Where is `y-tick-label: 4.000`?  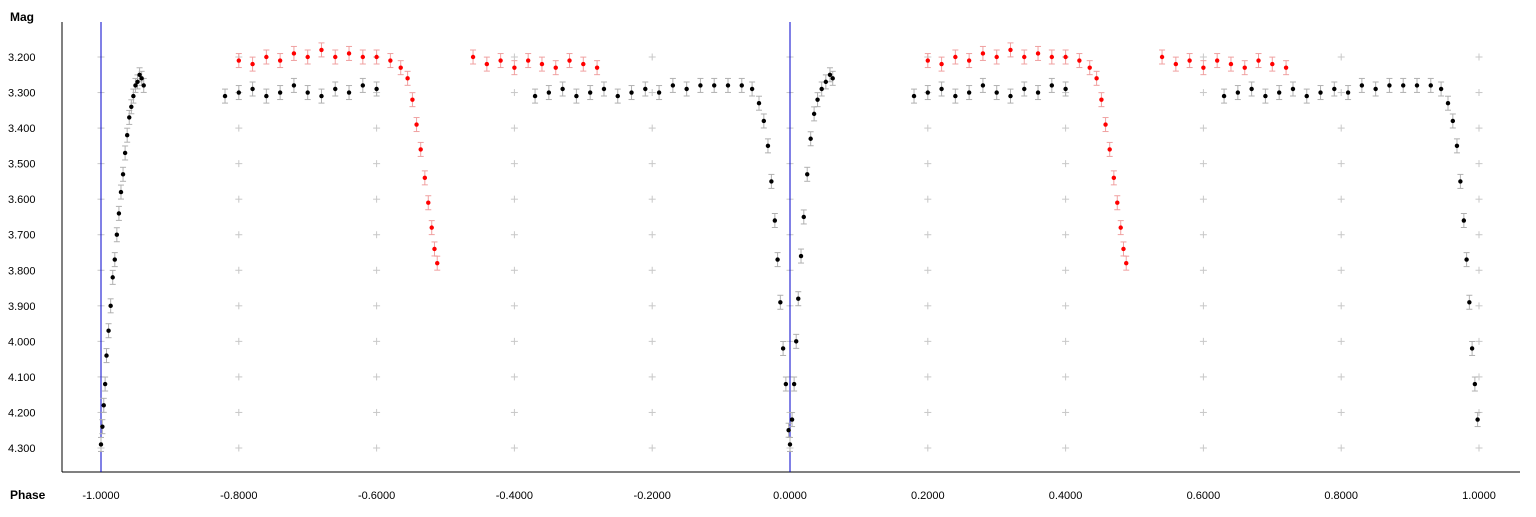 y-tick-label: 4.000 is located at coordinates (22, 342).